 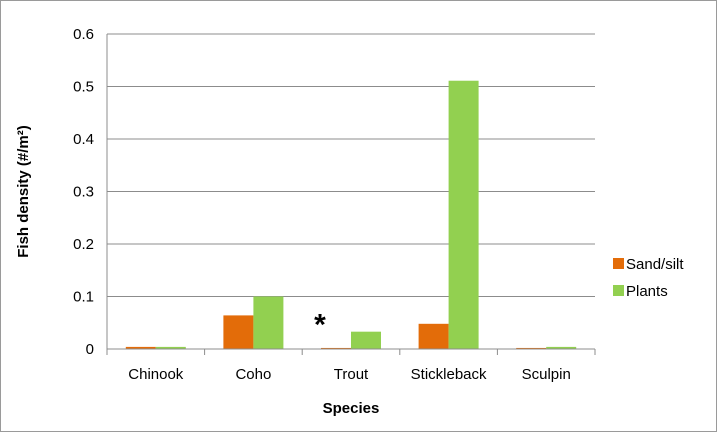 What do you see at coordinates (655, 264) in the screenshot?
I see `legend-label: Sand/silt` at bounding box center [655, 264].